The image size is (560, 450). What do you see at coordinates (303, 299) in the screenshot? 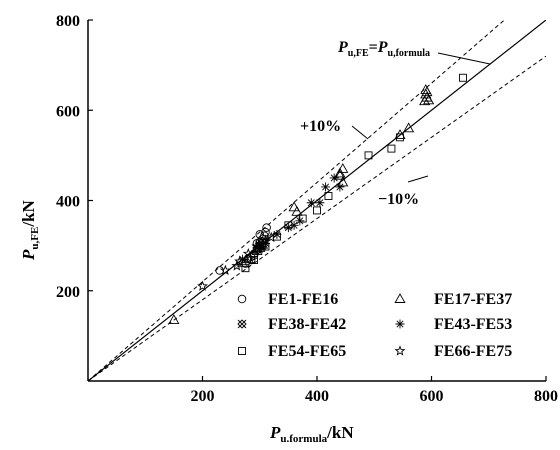
I see `legend-label: FE1-FE16` at bounding box center [303, 299].